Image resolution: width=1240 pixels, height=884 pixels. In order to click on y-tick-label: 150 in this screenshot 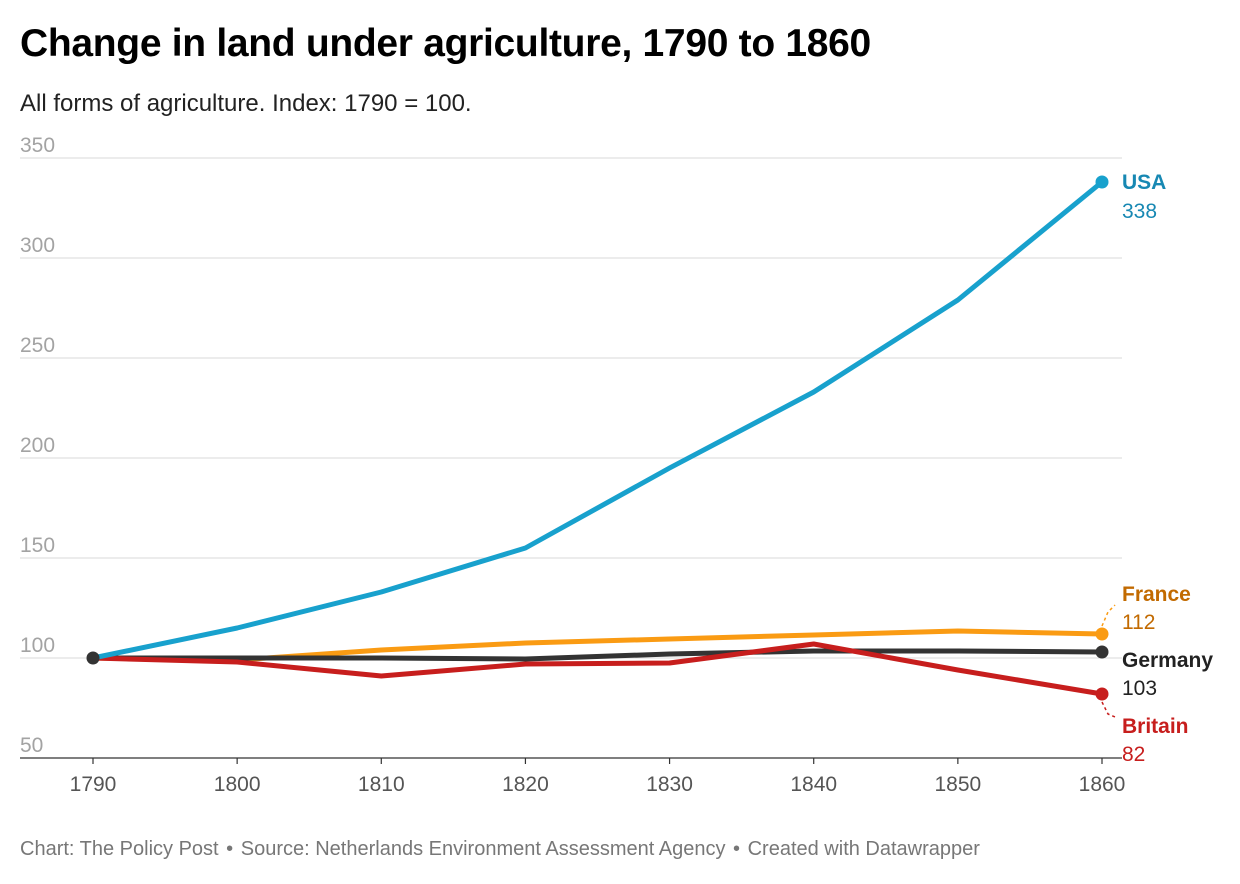, I will do `click(37, 545)`.